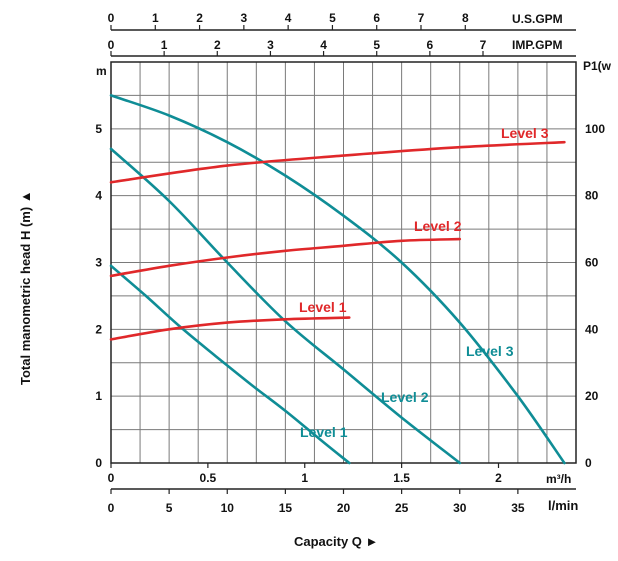 The width and height of the screenshot is (618, 561). What do you see at coordinates (98, 129) in the screenshot?
I see `left-tick-label: 5` at bounding box center [98, 129].